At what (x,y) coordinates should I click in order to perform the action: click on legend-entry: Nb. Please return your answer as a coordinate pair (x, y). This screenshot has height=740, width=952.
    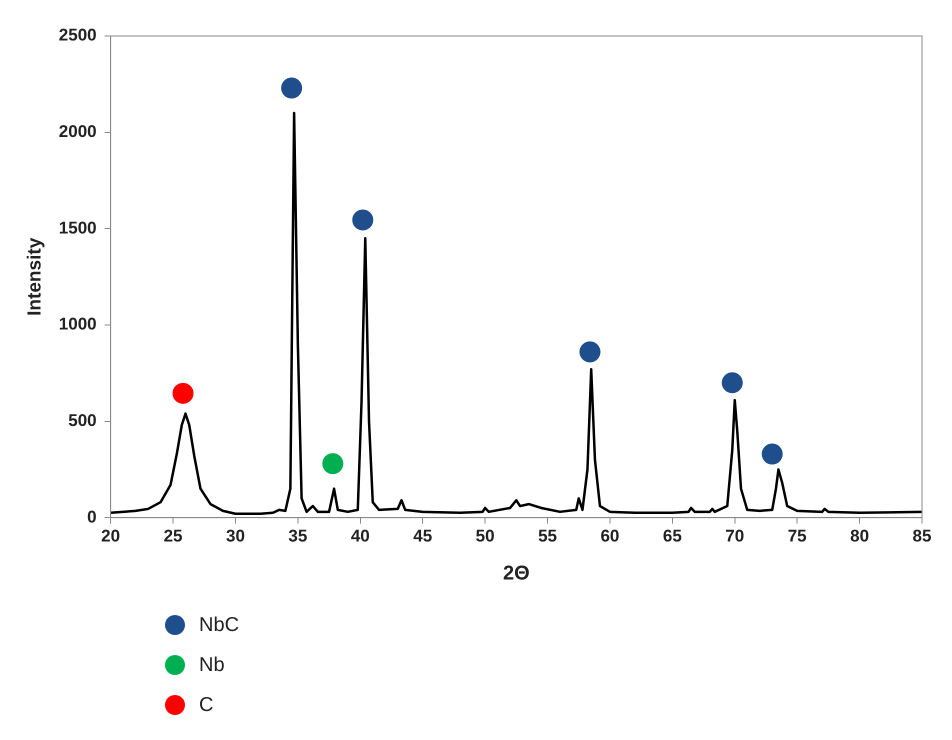
    Looking at the image, I should click on (202, 665).